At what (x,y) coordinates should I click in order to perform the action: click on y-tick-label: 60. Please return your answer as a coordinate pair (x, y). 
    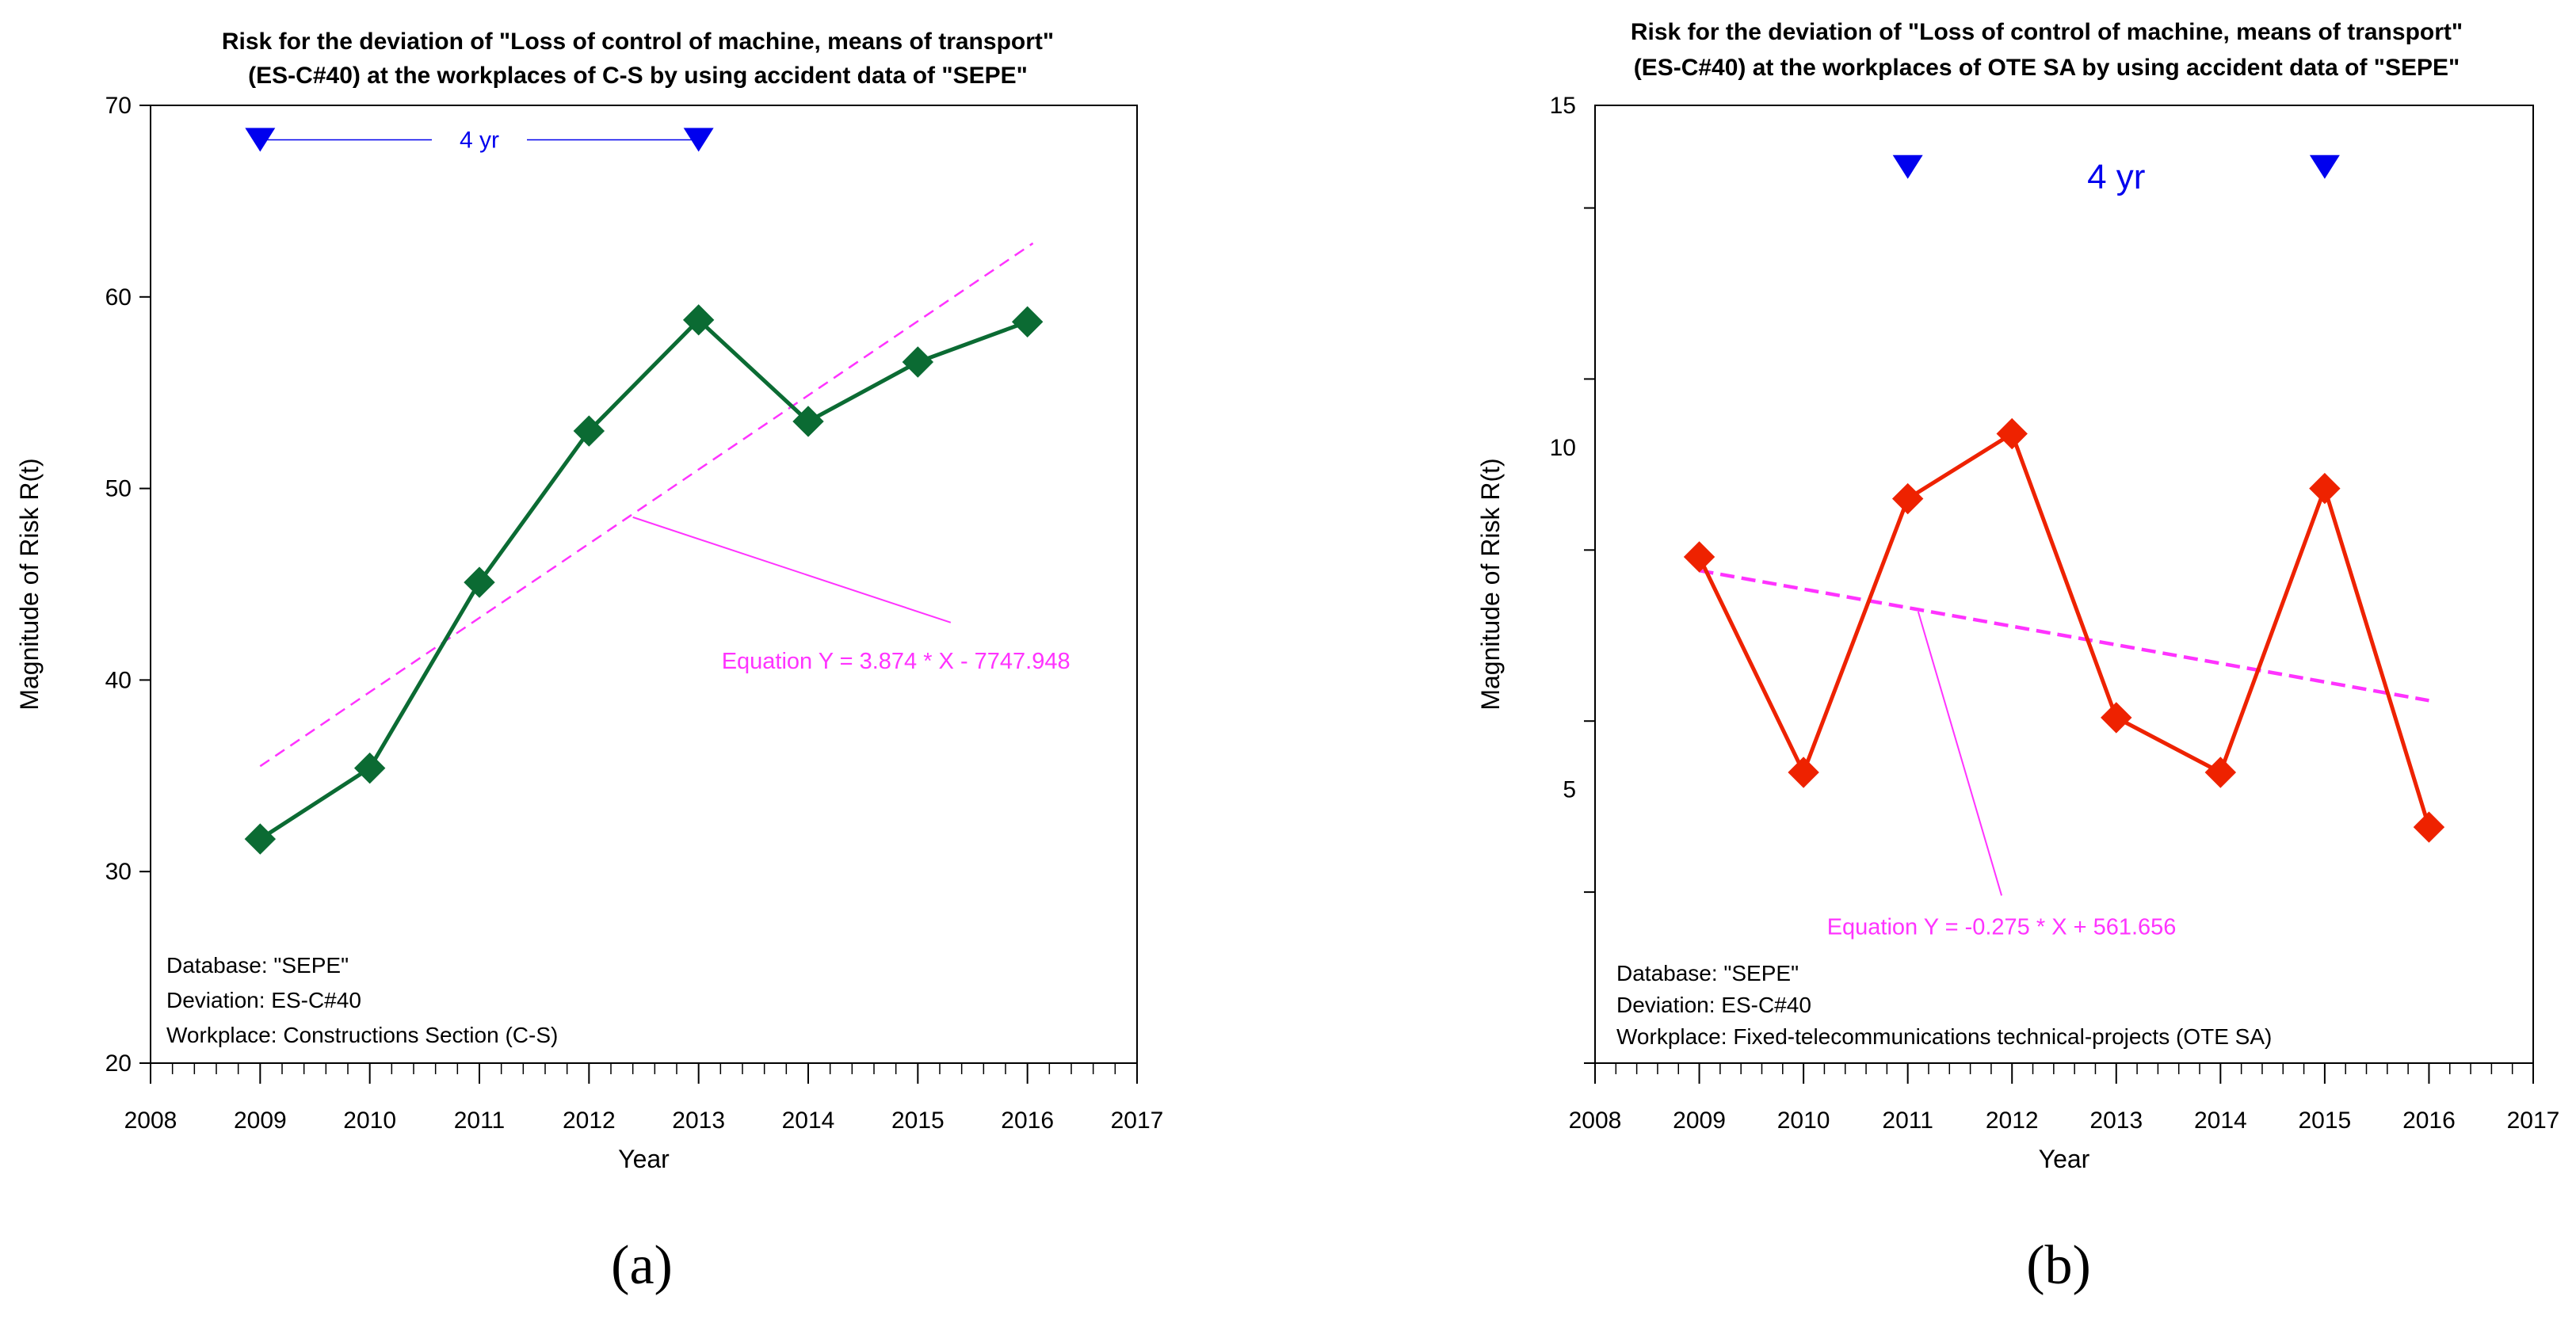
    Looking at the image, I should click on (118, 297).